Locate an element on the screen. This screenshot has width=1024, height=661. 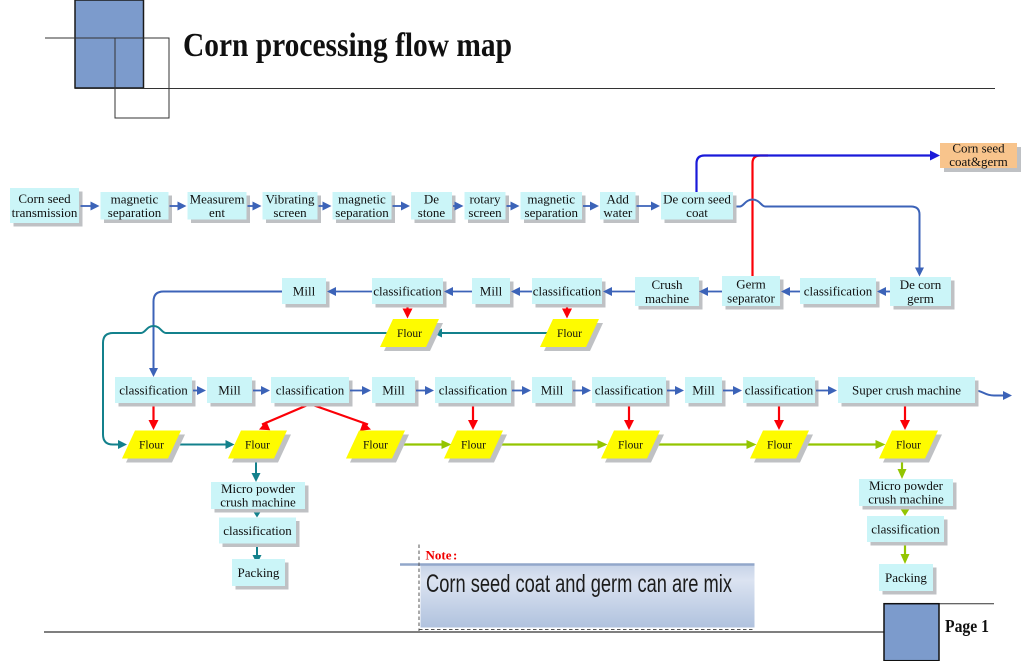
svg-text:Corn seed coat and germ can ar: Corn seed coat and germ can are mix is located at coordinates (579, 584).